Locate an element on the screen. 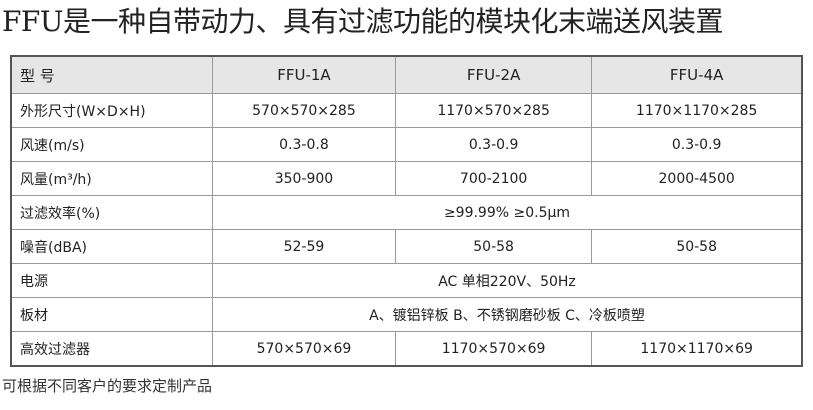 Image resolution: width=813 pixels, height=410 pixels. cell: A、镀铝锌板 B、不锈钢磨砂板 C、冷板喷塑 is located at coordinates (506, 314).